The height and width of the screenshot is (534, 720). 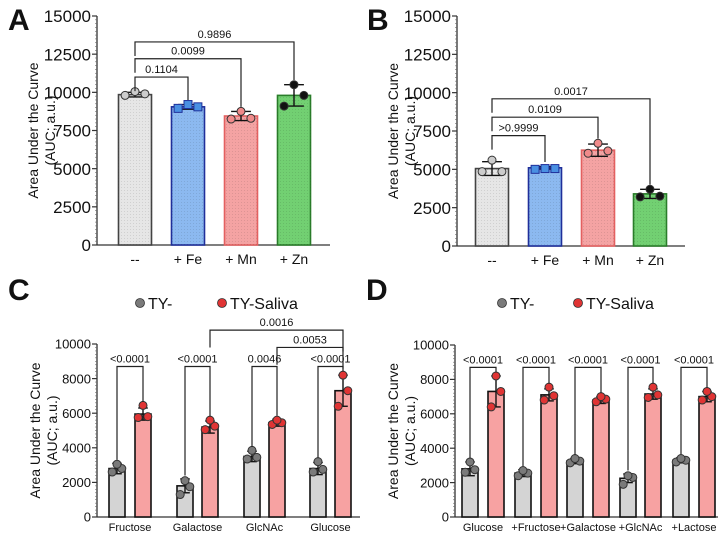 I want to click on y-tick-label: 2500, so click(x=432, y=208).